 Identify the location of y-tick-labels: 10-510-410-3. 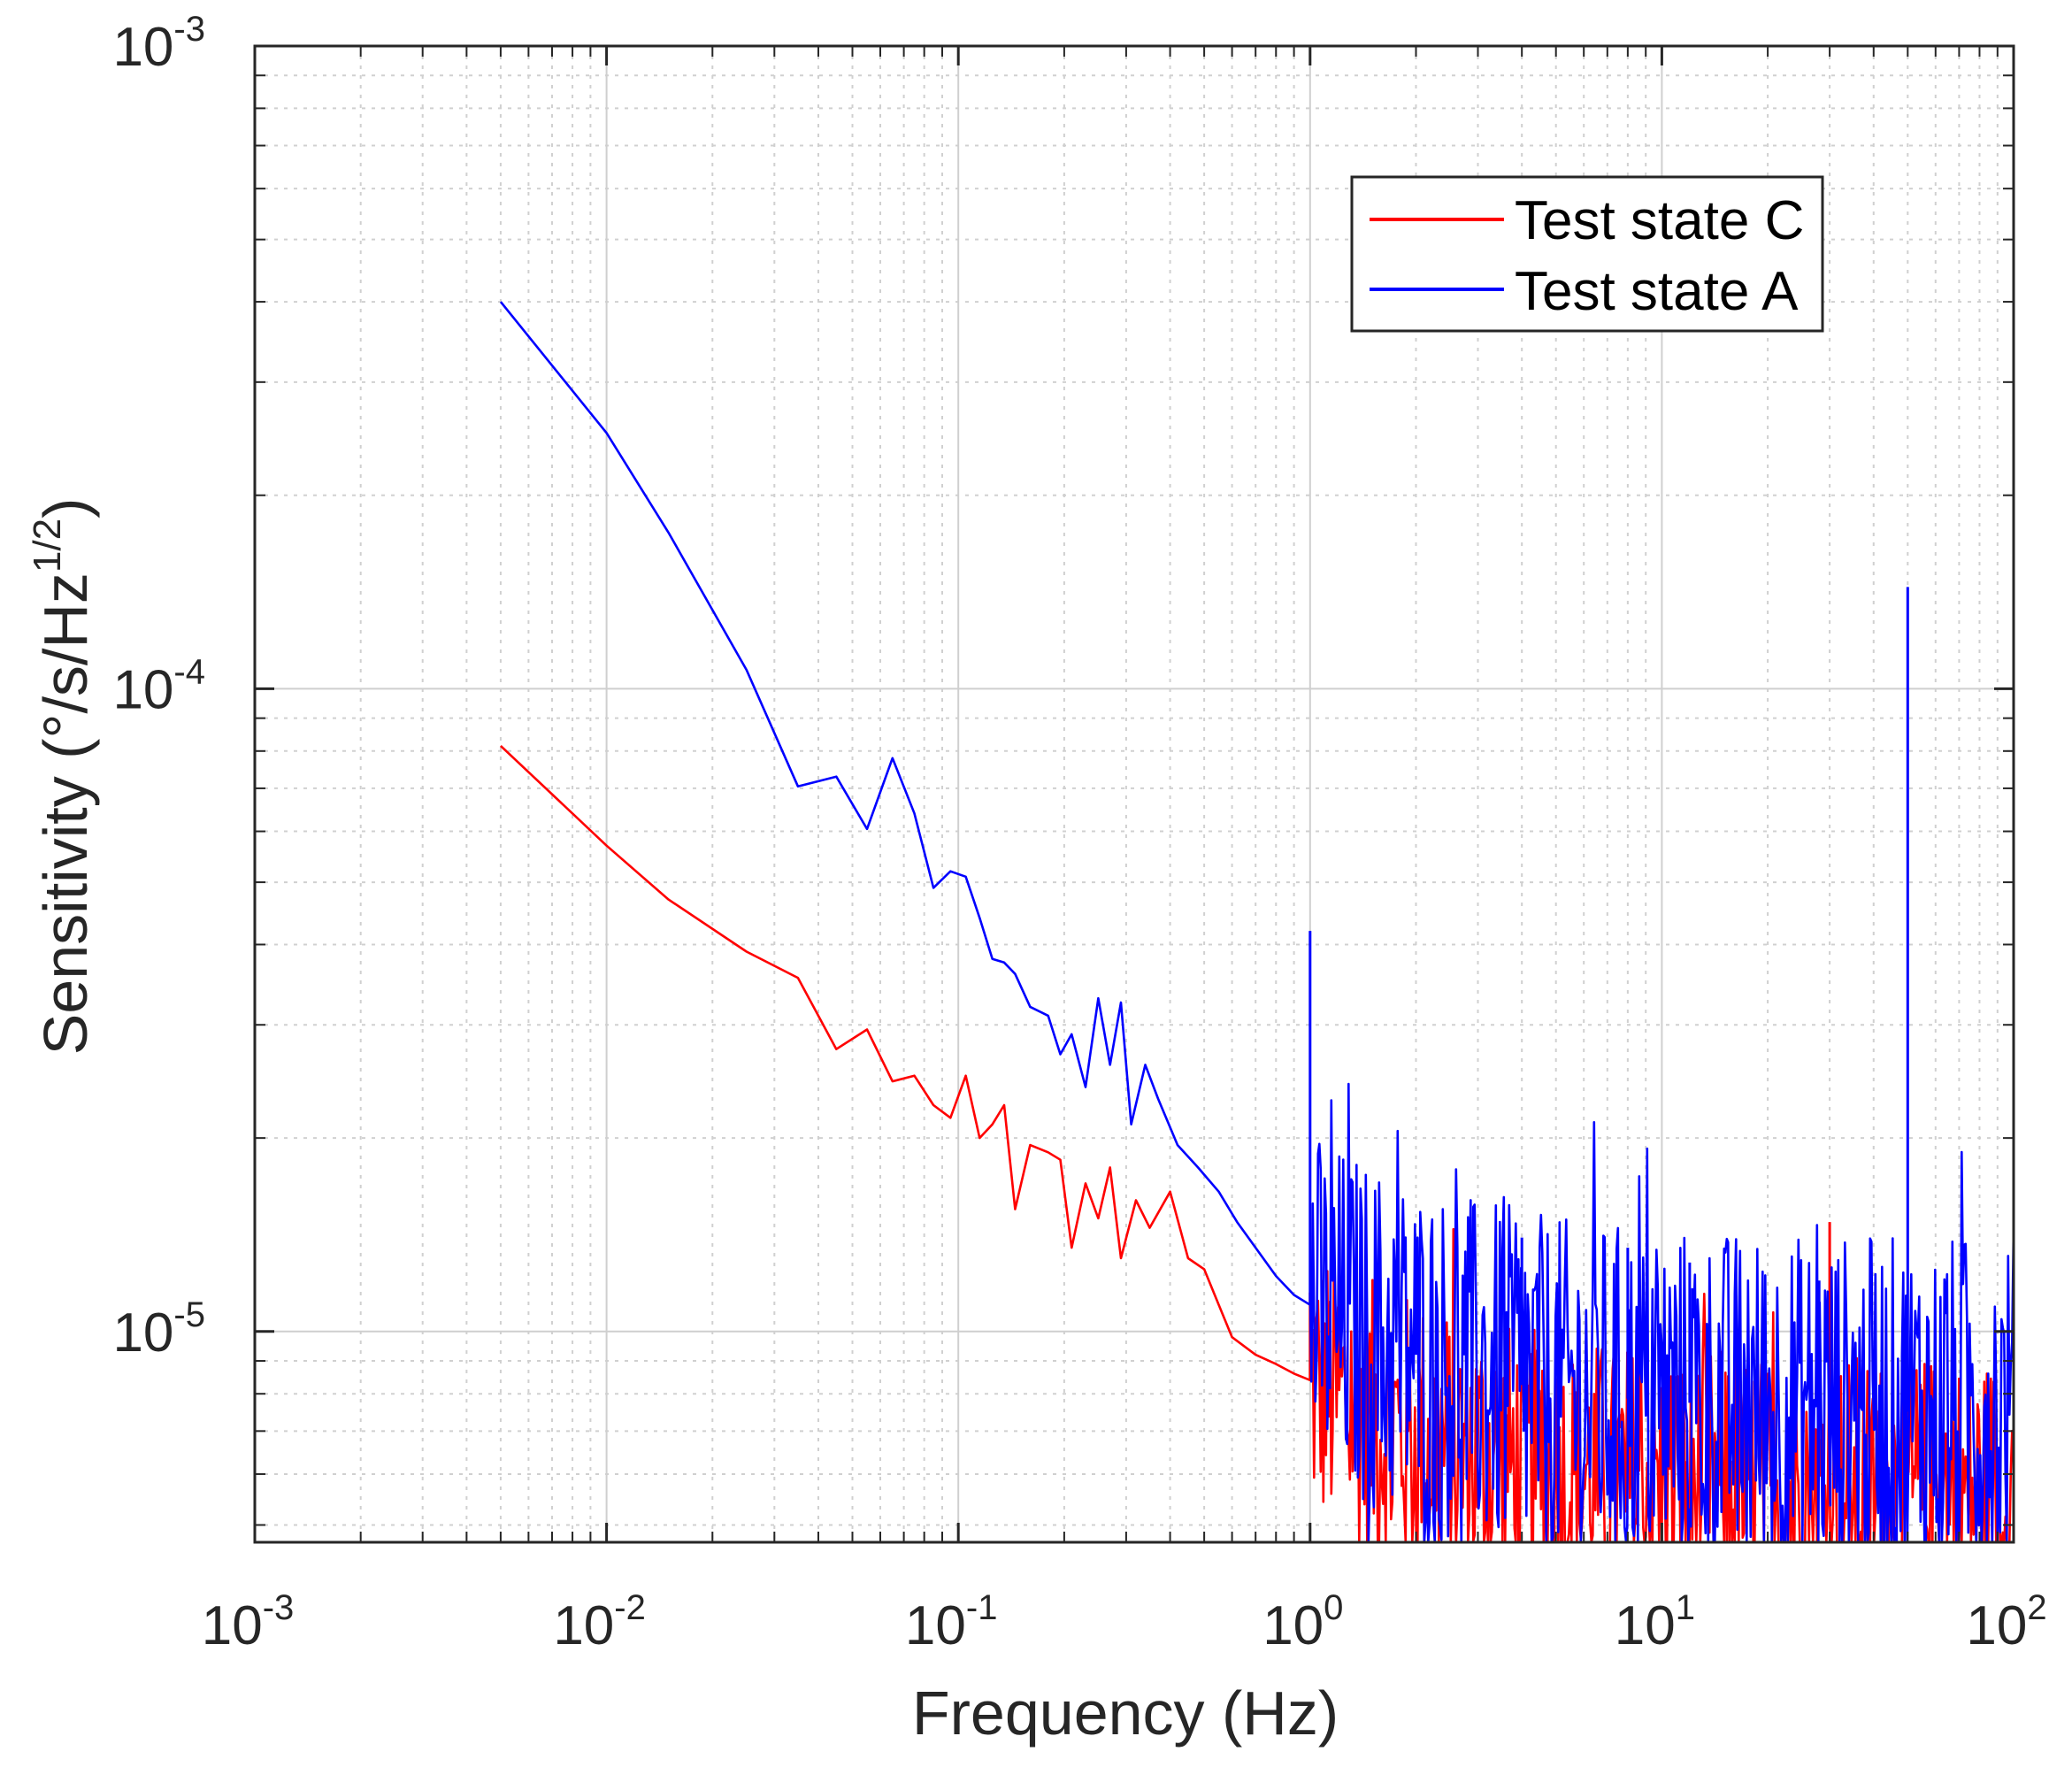
(158, 687).